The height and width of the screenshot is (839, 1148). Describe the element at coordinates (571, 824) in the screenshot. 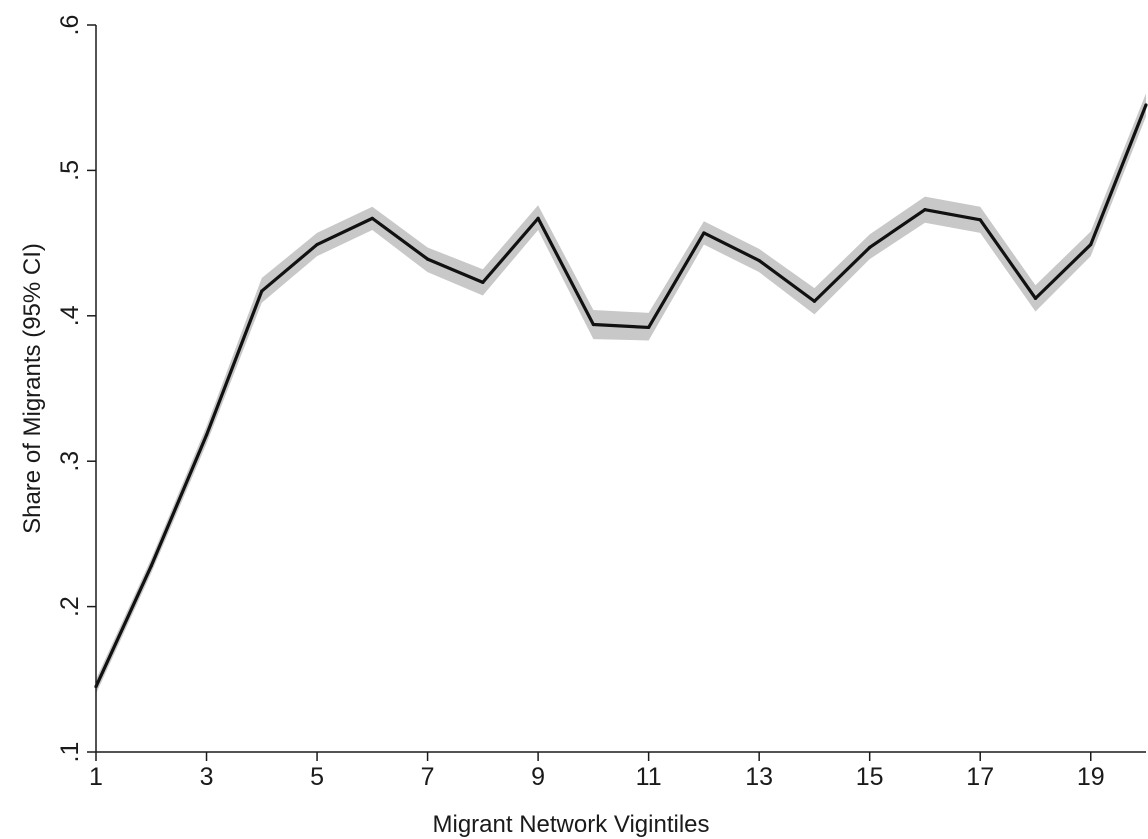

I see `x-axis-title: Migrant Network Vigintiles` at that location.